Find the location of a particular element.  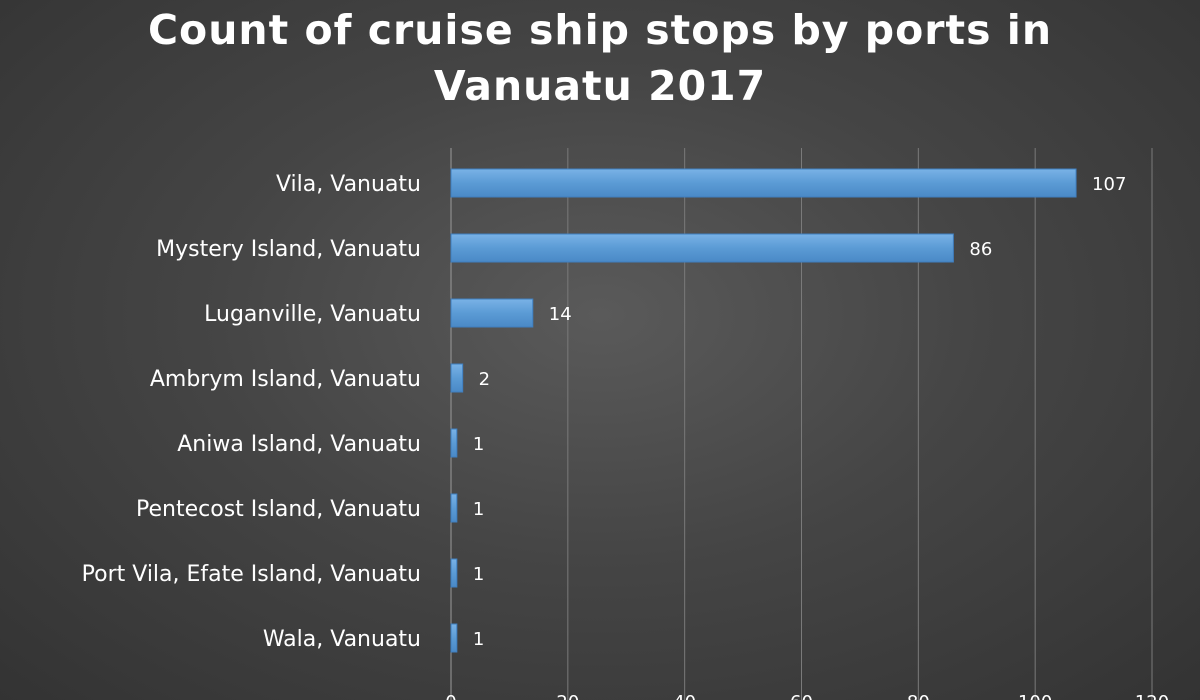

value-label-0: 107 is located at coordinates (1109, 184).